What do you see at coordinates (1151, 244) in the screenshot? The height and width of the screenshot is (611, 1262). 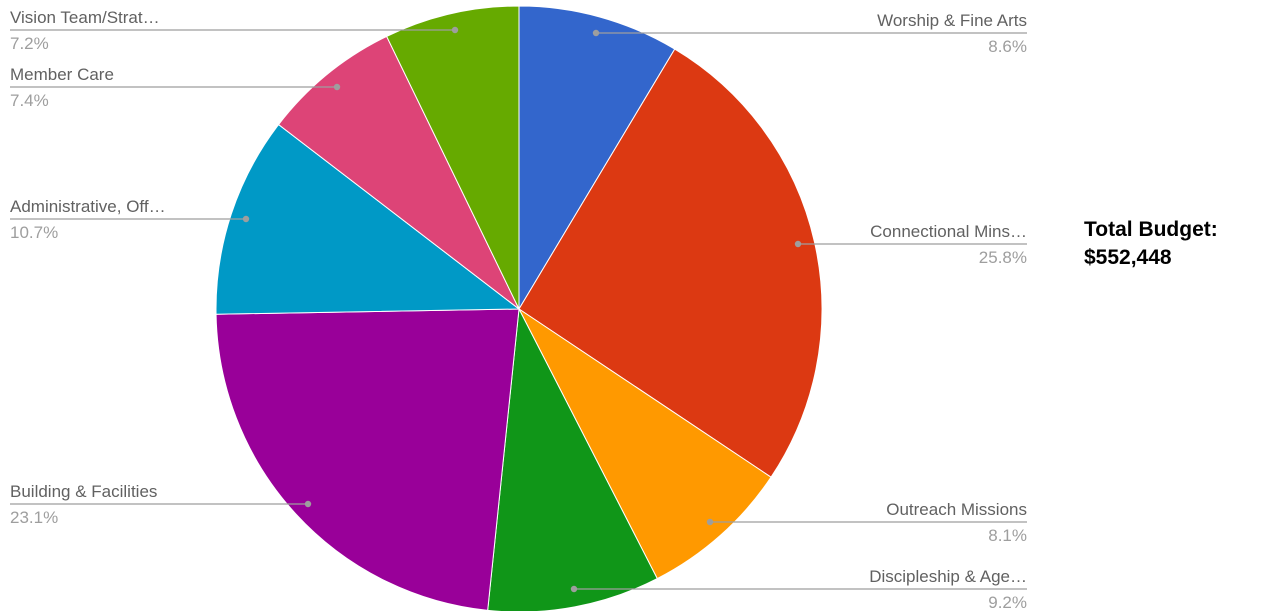 I see `total-budget-annotation: Total Budget: $552,448` at bounding box center [1151, 244].